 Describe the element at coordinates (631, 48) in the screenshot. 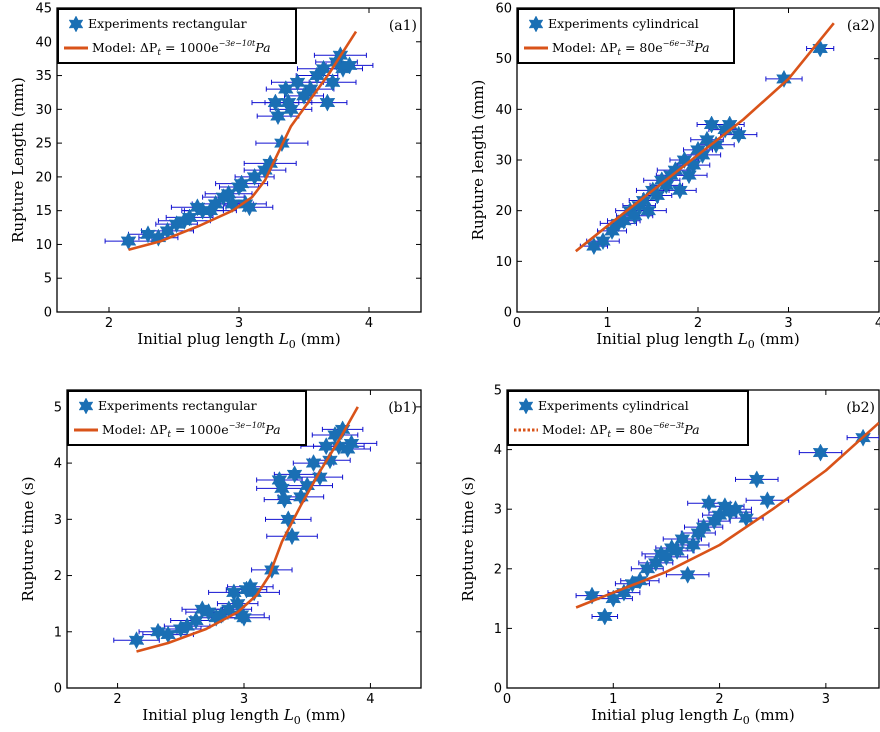

I see `legend-label-model: Model: ΔPt = 80e−6e−3tPa` at that location.